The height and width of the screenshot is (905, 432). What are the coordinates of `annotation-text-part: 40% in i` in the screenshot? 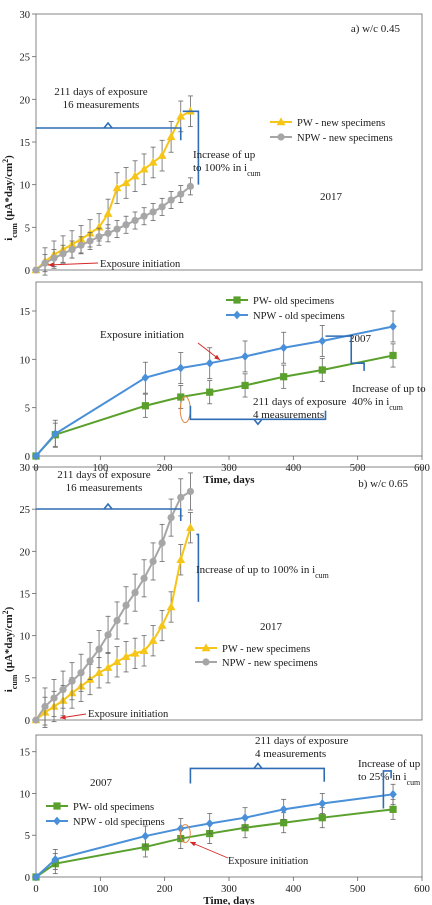 It's located at (370, 402).